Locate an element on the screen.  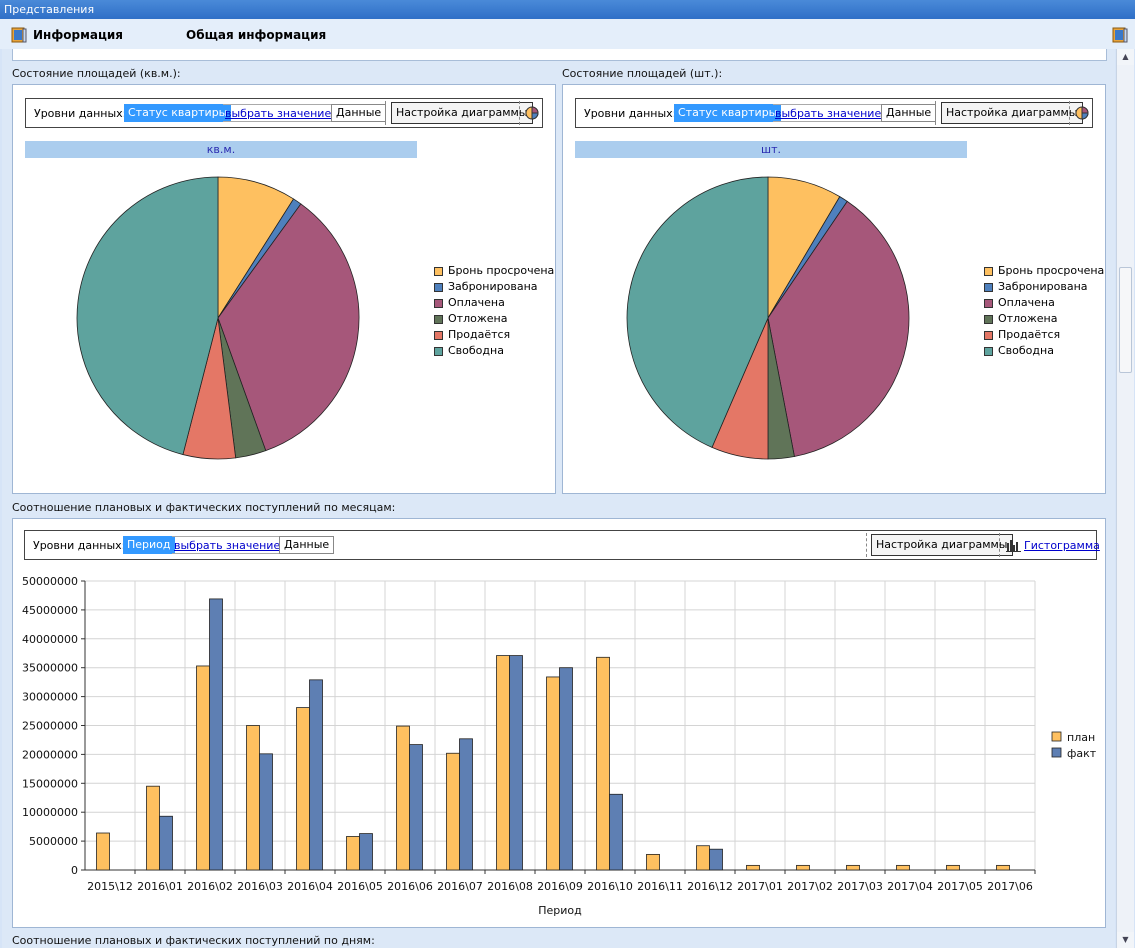
scroll-thumb is located at coordinates (1125, 320).